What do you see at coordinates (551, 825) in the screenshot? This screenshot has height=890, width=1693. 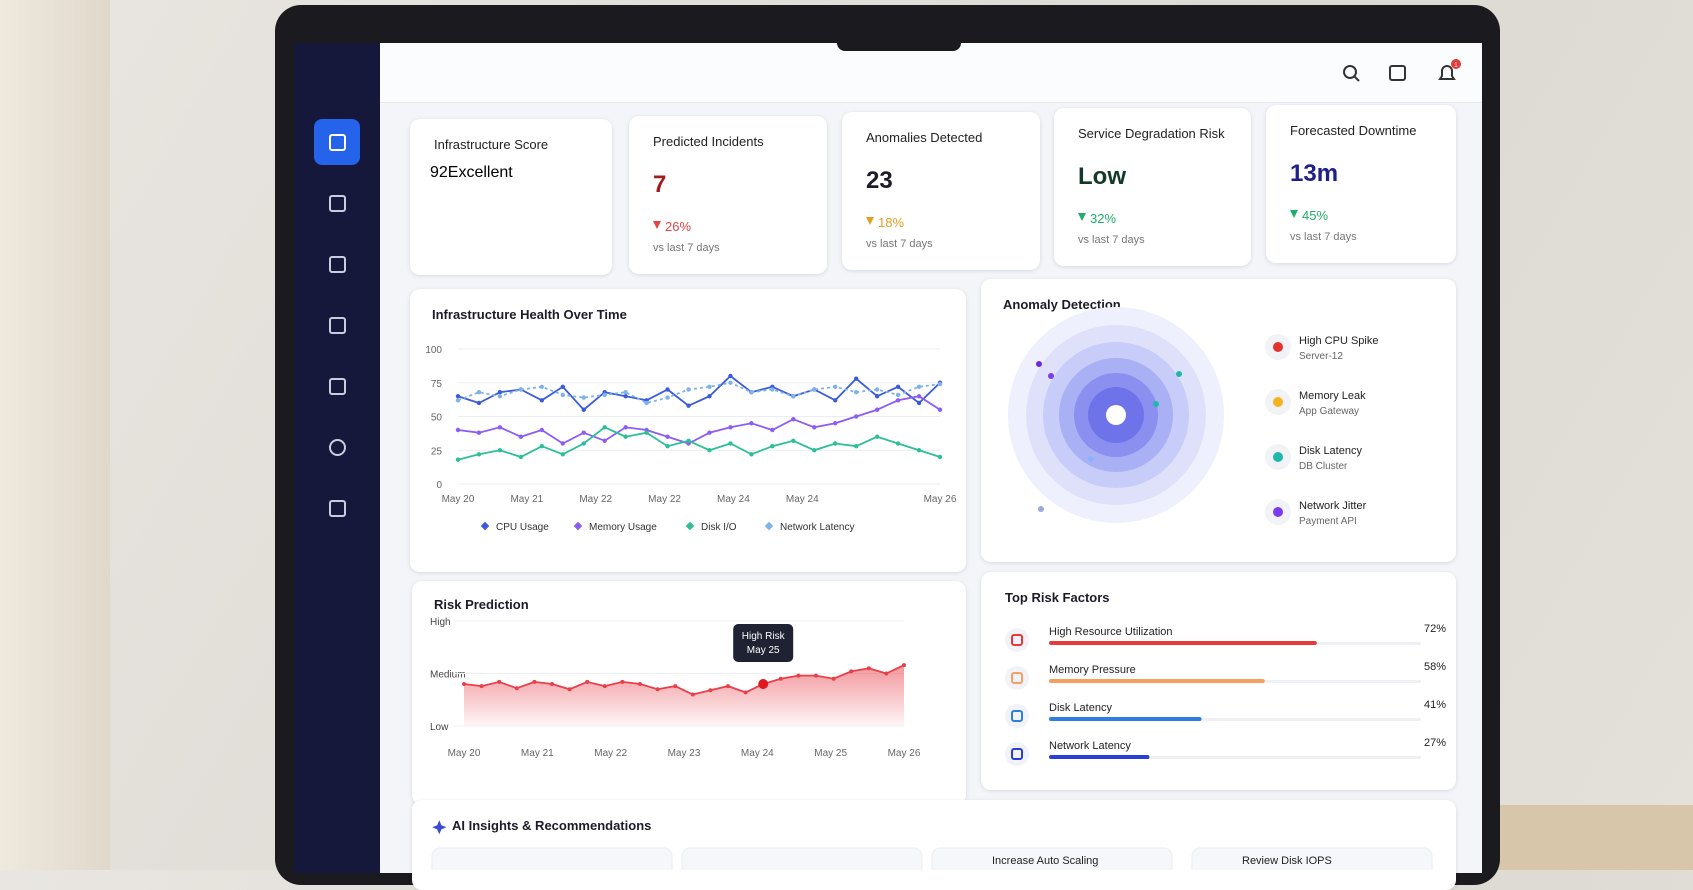 I see `panel-title: AI Insights & Recommendations` at bounding box center [551, 825].